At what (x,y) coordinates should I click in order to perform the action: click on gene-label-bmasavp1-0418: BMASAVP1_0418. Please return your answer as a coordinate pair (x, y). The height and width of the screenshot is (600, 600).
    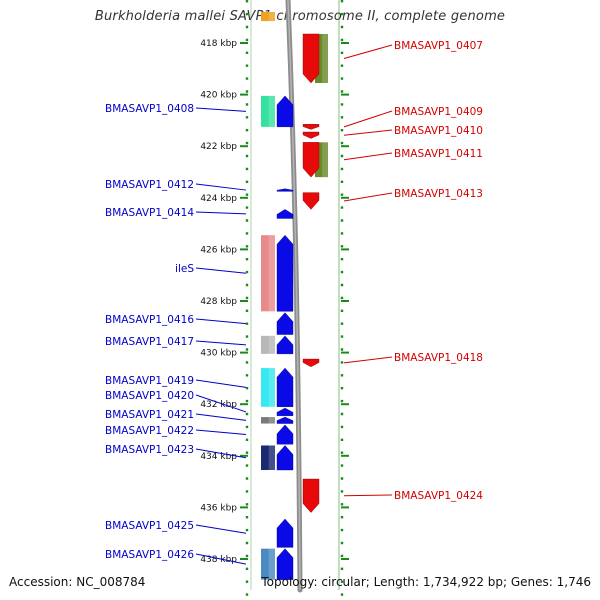
    Looking at the image, I should click on (438, 358).